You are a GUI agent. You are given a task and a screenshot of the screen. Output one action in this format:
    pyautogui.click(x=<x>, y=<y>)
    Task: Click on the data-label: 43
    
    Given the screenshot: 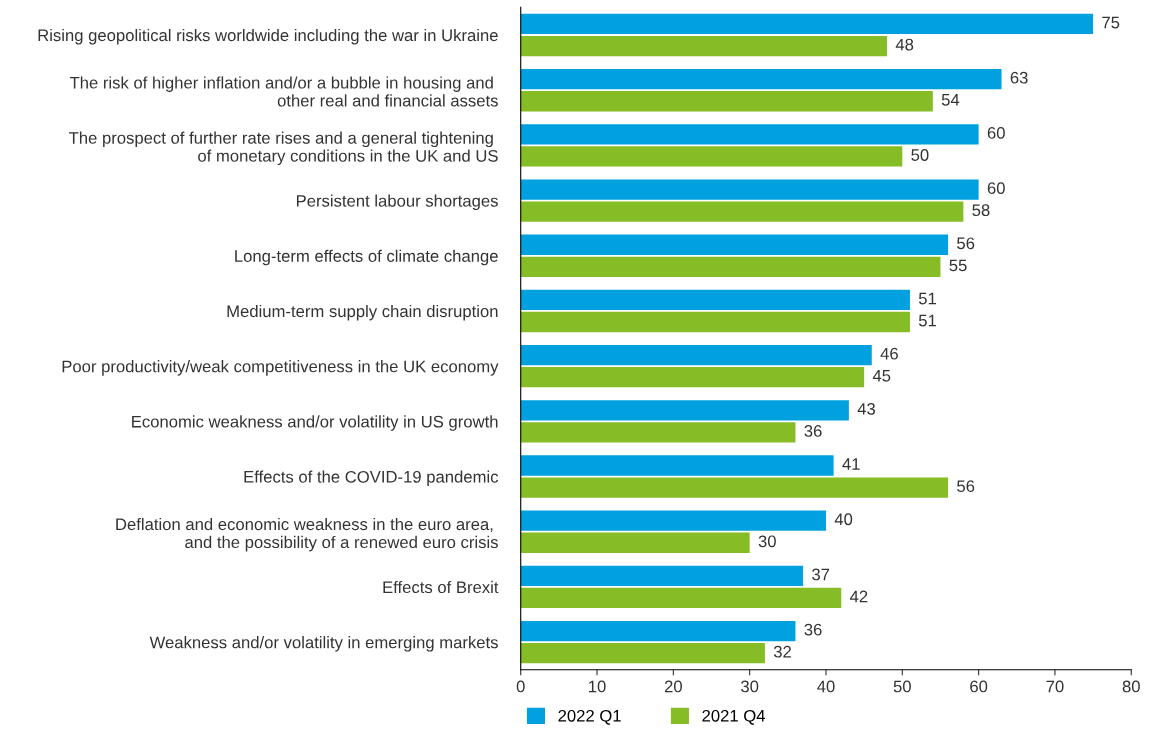 What is the action you would take?
    pyautogui.click(x=866, y=408)
    